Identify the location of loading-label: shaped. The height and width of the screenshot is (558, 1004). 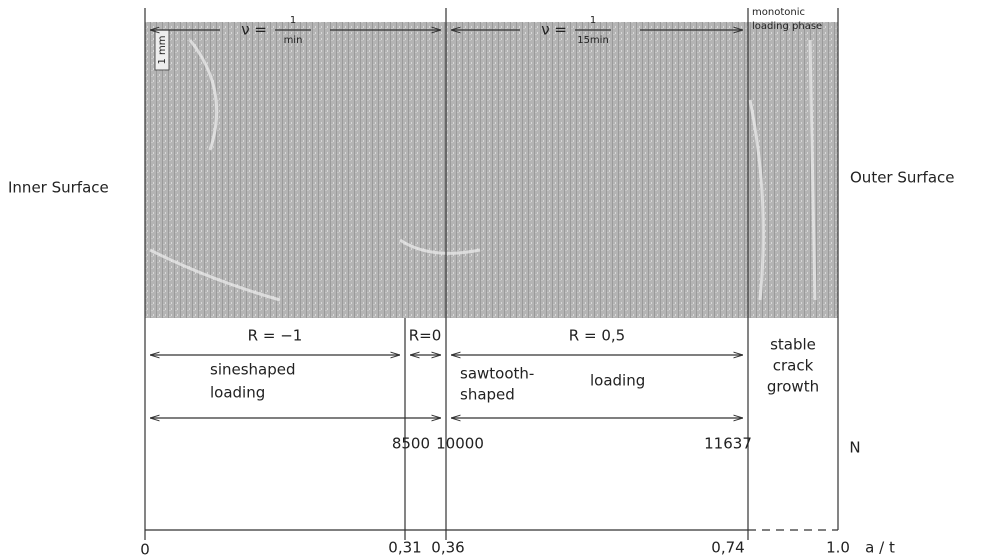
(487, 395).